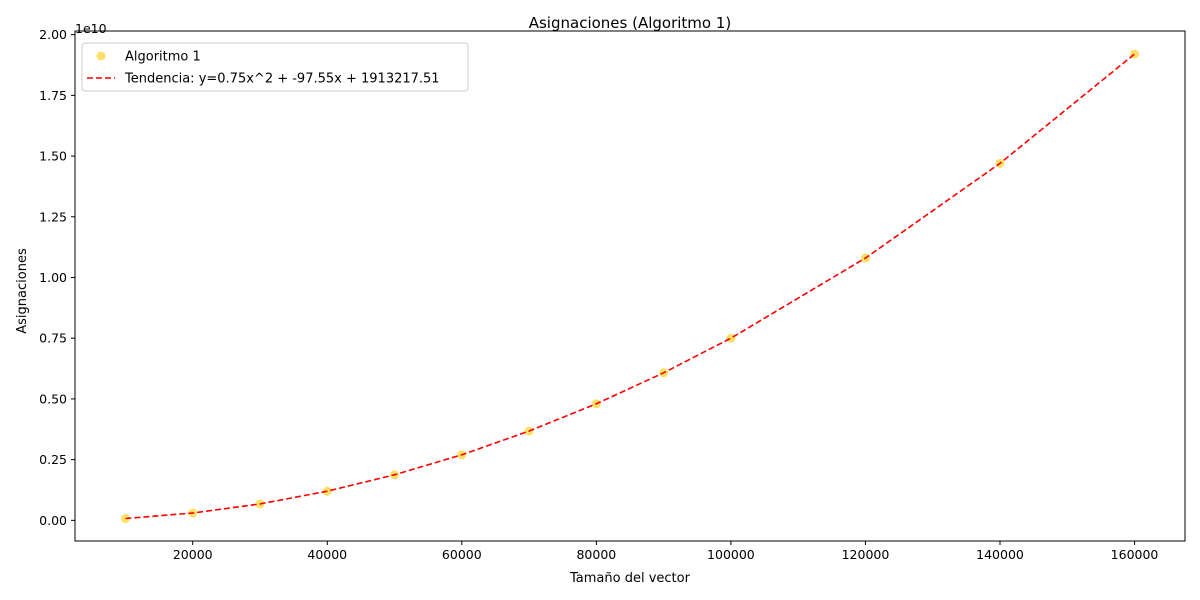 The image size is (1200, 600). I want to click on x-tick-label: 20000, so click(193, 554).